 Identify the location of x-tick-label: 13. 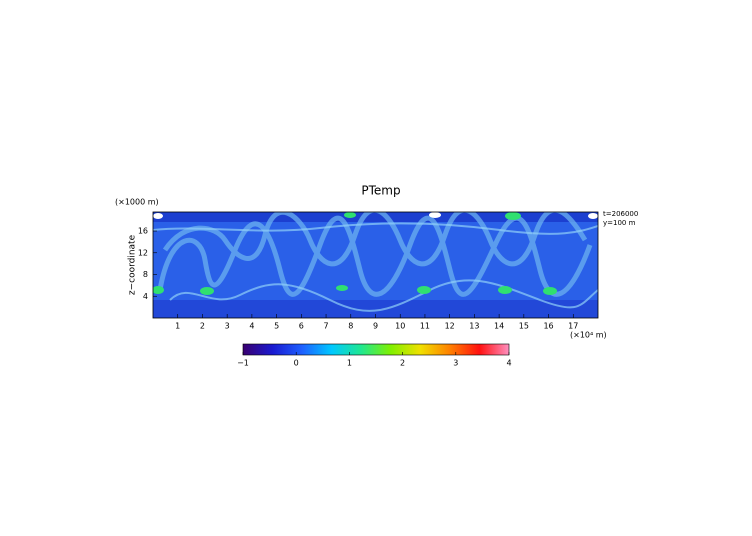
(474, 326).